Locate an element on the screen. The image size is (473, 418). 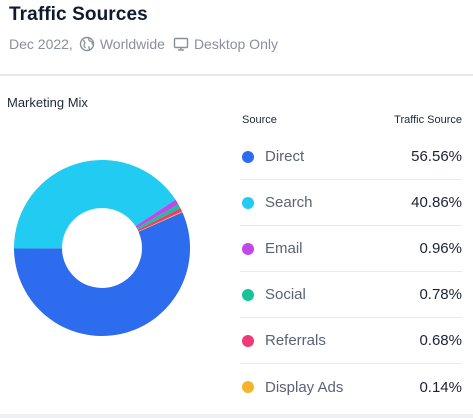
legend-row-referrals: Referrals 0.68% is located at coordinates (351, 341).